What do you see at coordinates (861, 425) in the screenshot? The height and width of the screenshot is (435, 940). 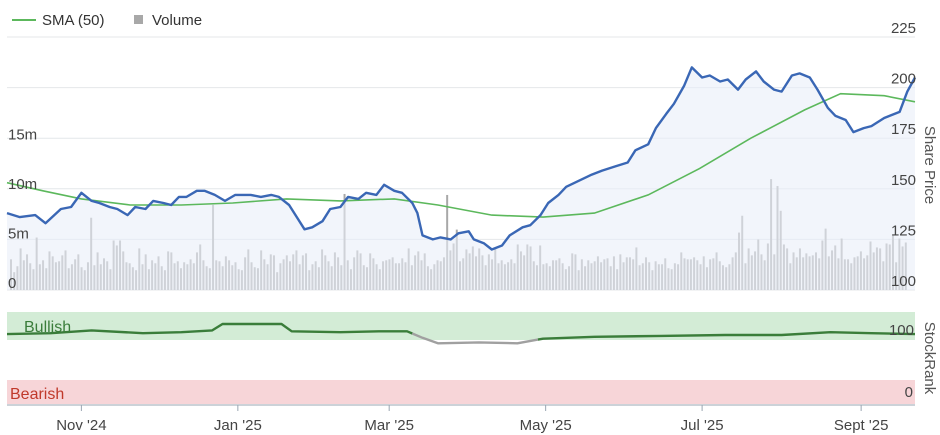 I see `x-tick-label: Sept '25` at bounding box center [861, 425].